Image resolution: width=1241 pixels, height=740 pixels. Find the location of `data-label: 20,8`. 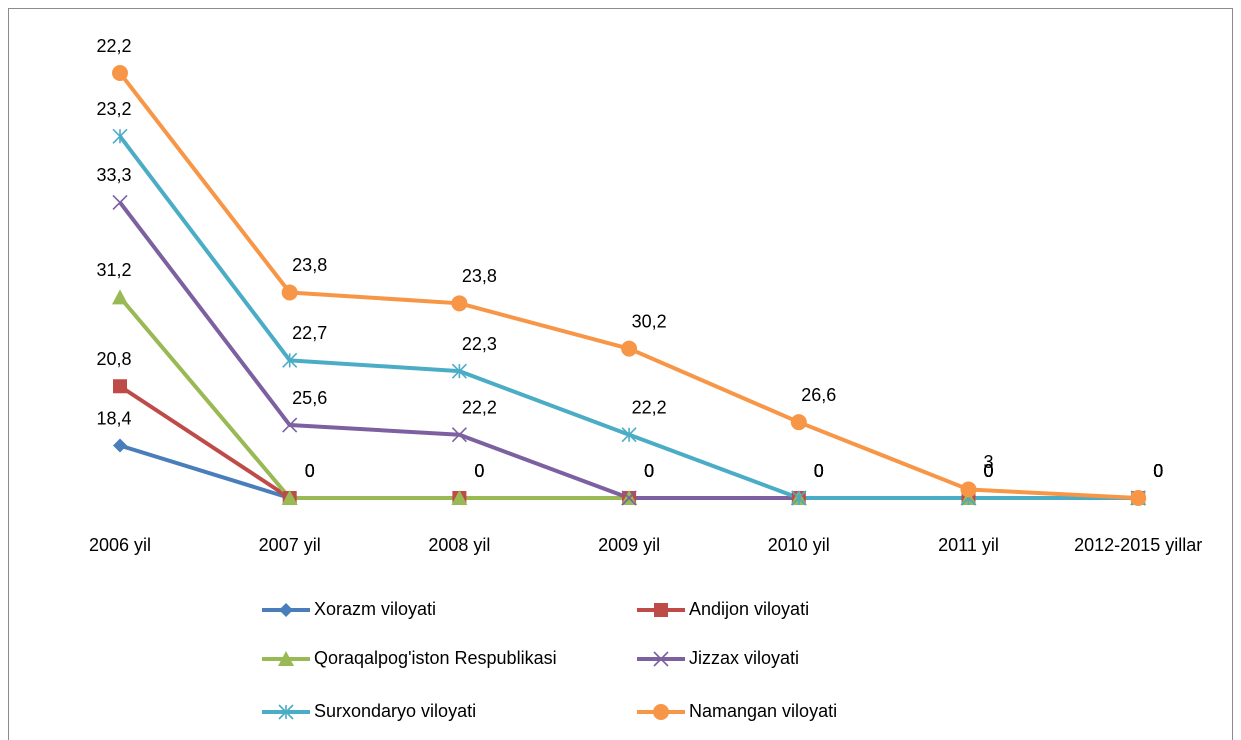

data-label: 20,8 is located at coordinates (113, 359).